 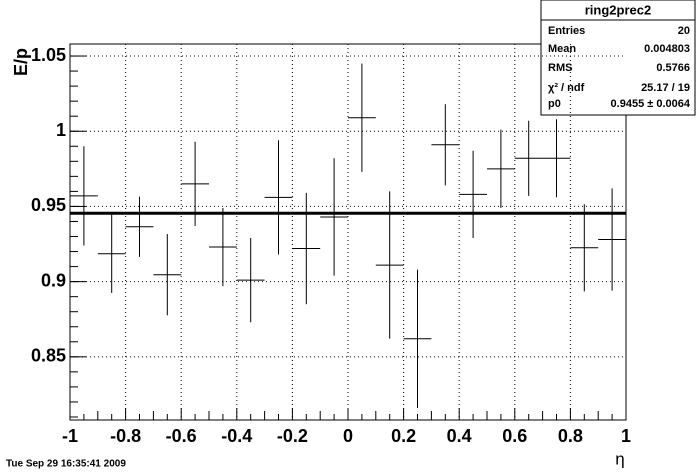 I want to click on y-tick-label: 0.95, so click(x=48, y=205).